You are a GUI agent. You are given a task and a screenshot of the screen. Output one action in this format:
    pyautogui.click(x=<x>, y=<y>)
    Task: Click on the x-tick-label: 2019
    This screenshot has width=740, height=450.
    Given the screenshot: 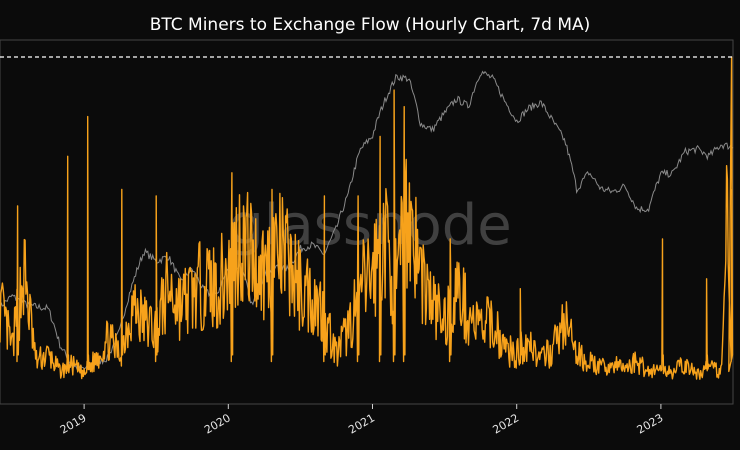 What is the action you would take?
    pyautogui.click(x=73, y=423)
    